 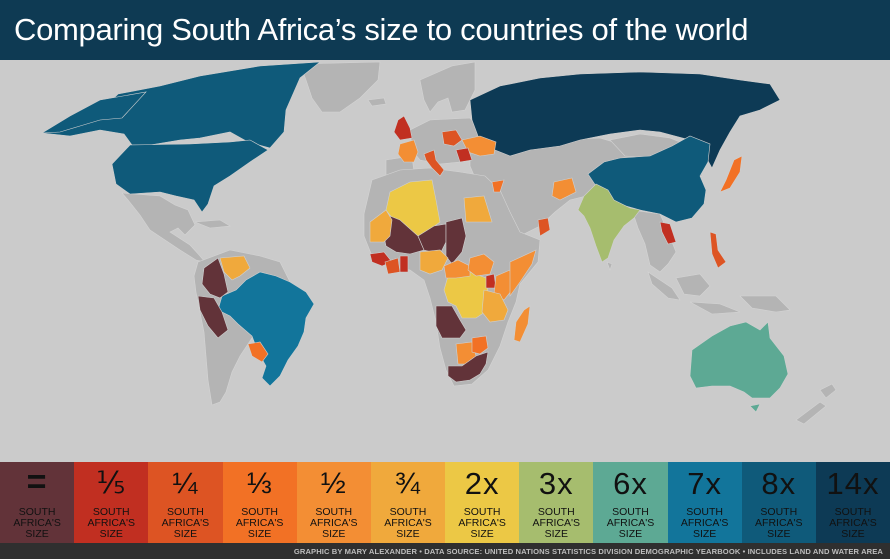 I want to click on legend-item-equal: = SOUTH AFRICA'S SIZE, so click(x=37, y=502).